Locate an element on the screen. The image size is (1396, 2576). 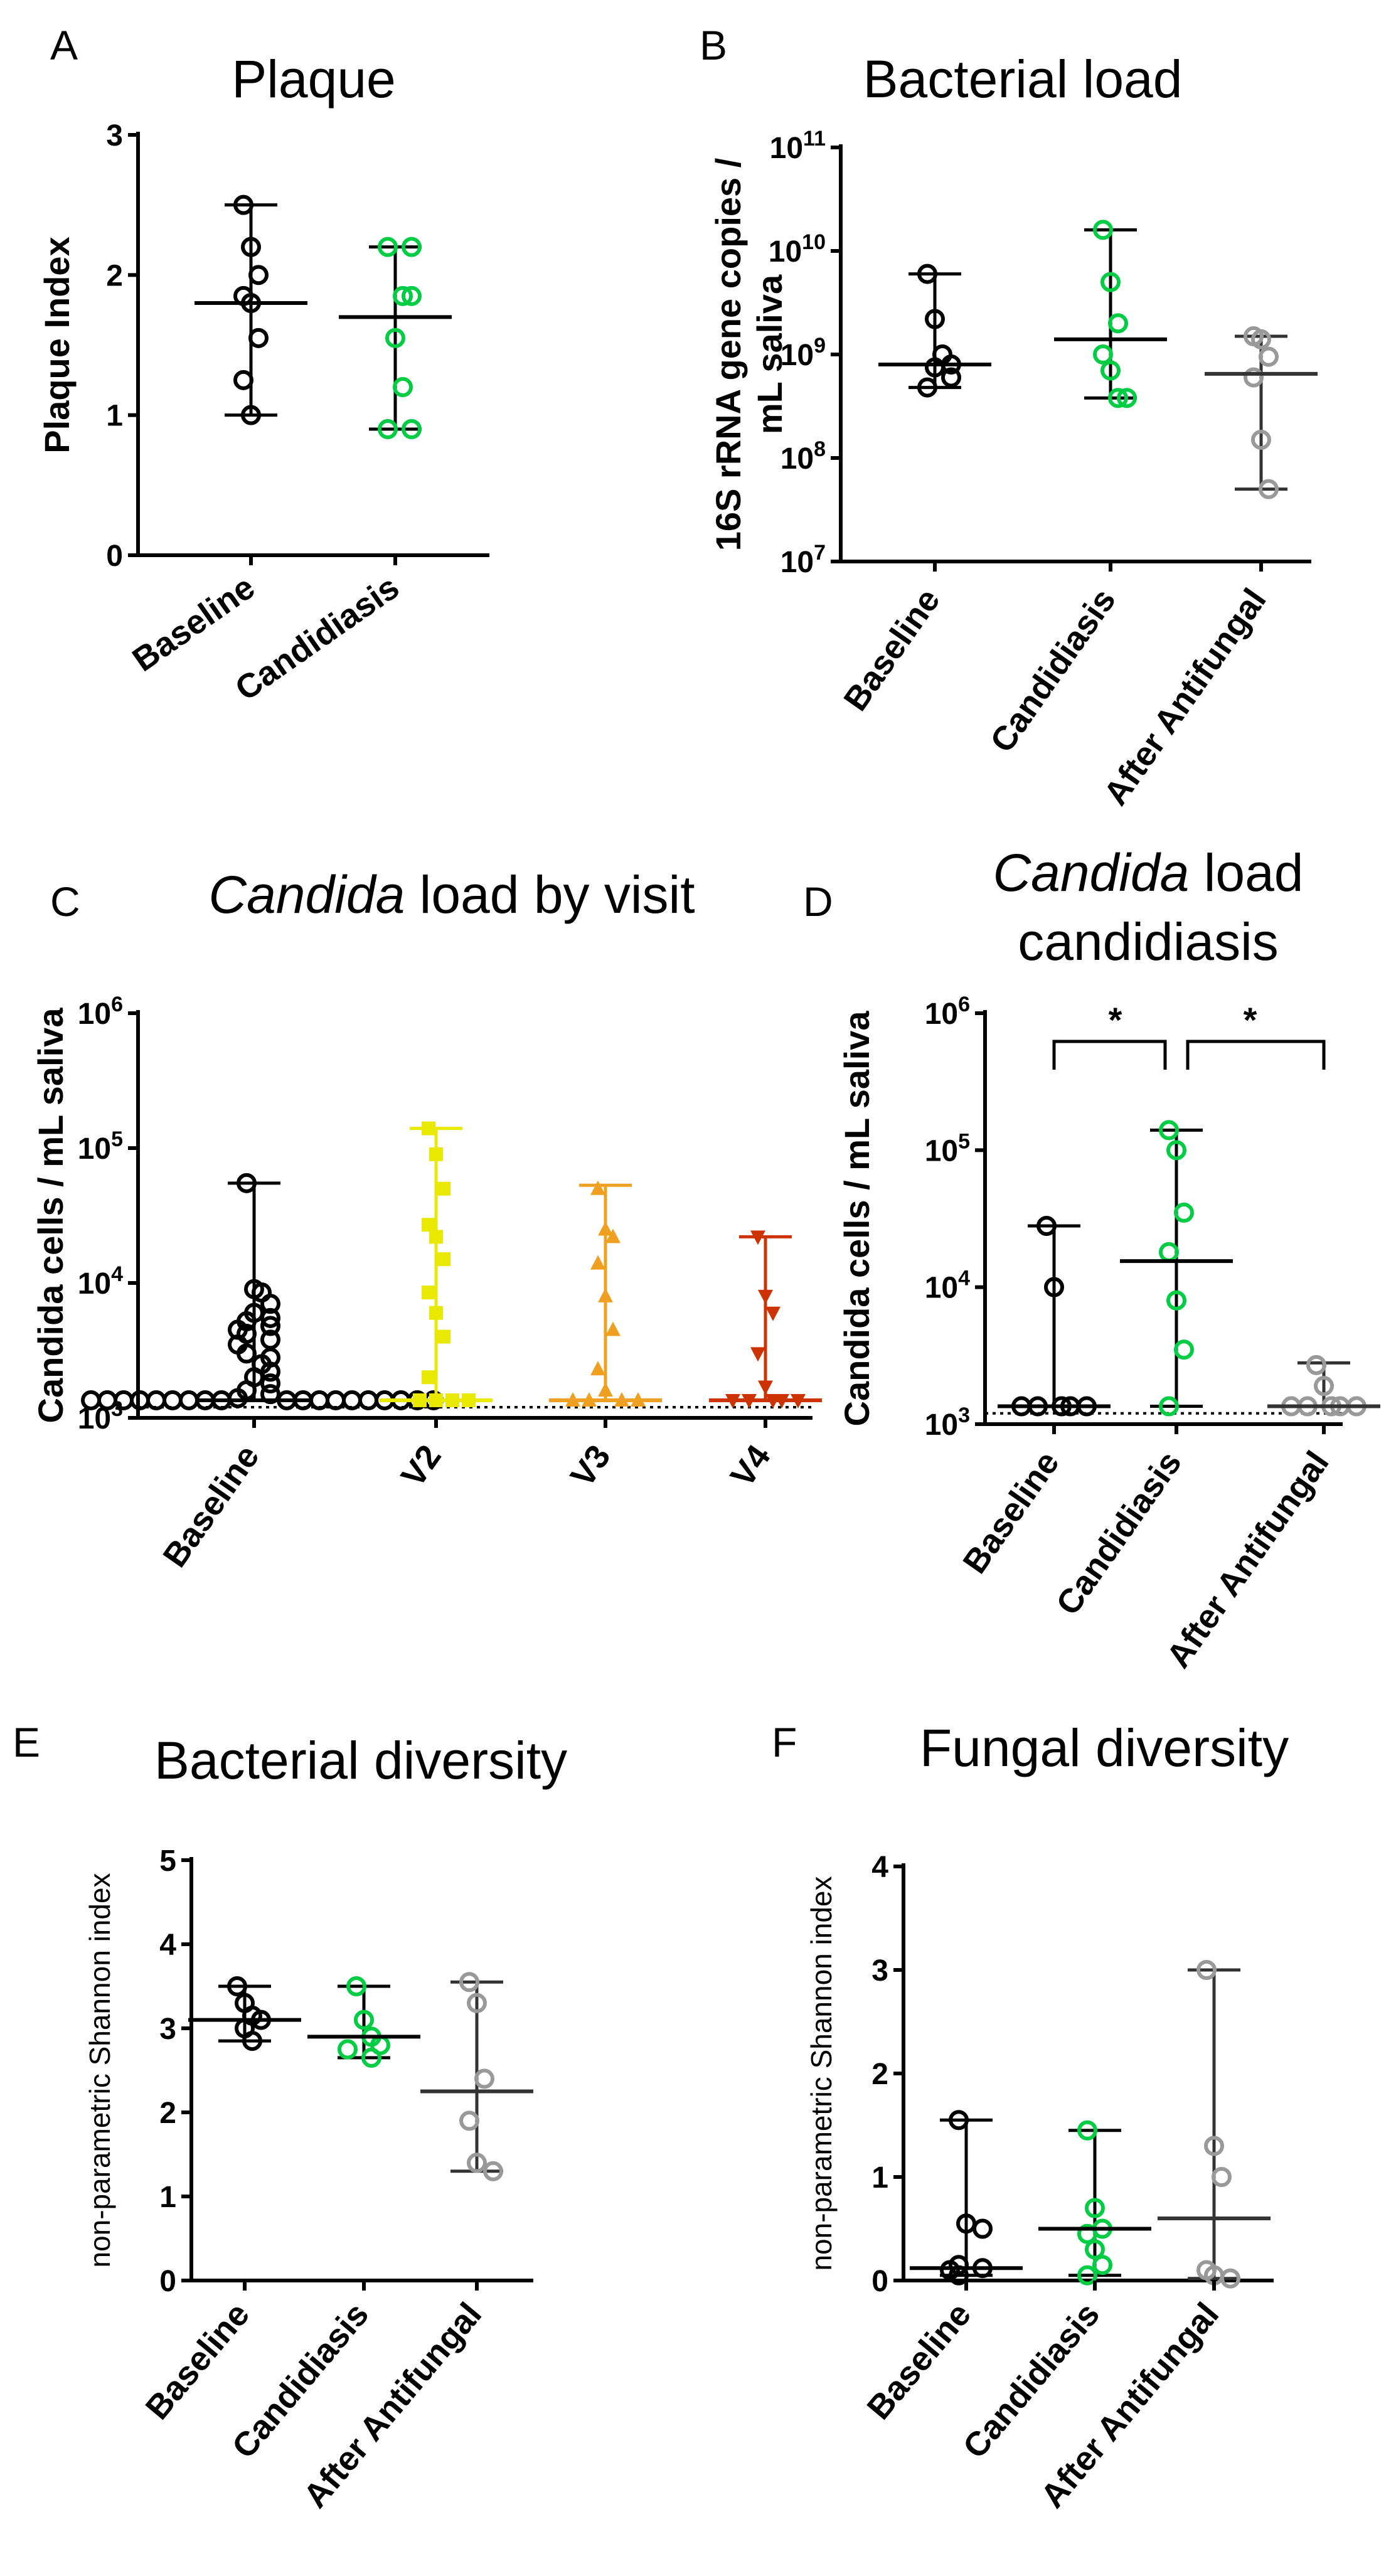
panel-label: D is located at coordinates (818, 902).